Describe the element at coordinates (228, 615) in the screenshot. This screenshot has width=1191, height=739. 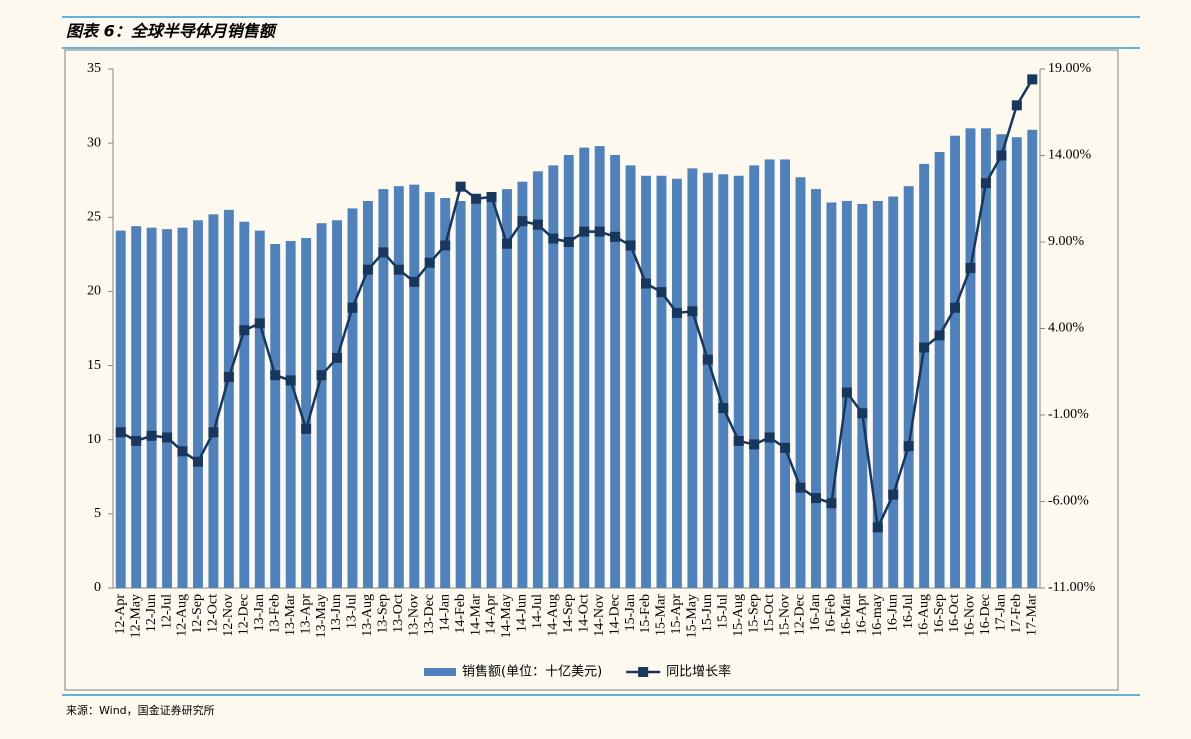
I see `x-tick-label: 12-Nov` at that location.